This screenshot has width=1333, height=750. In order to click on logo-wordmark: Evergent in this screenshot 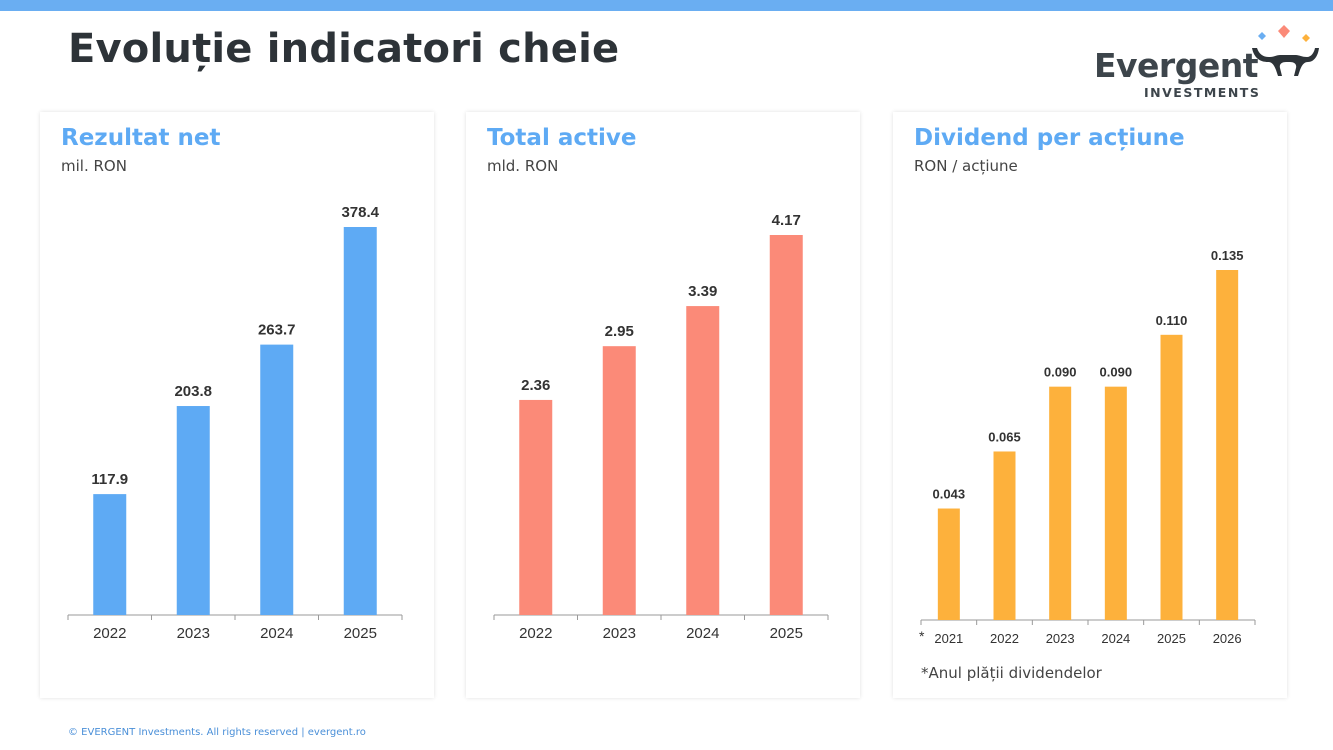, I will do `click(1176, 65)`.